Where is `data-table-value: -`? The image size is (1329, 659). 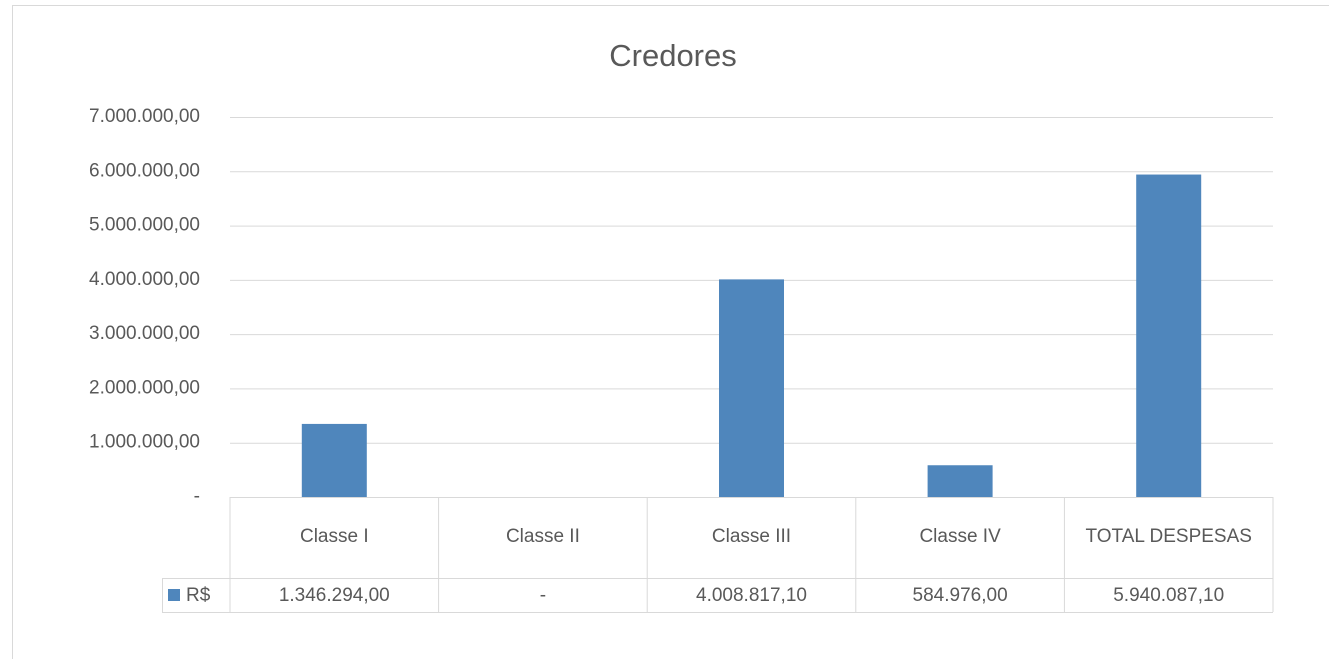
data-table-value: - is located at coordinates (543, 595).